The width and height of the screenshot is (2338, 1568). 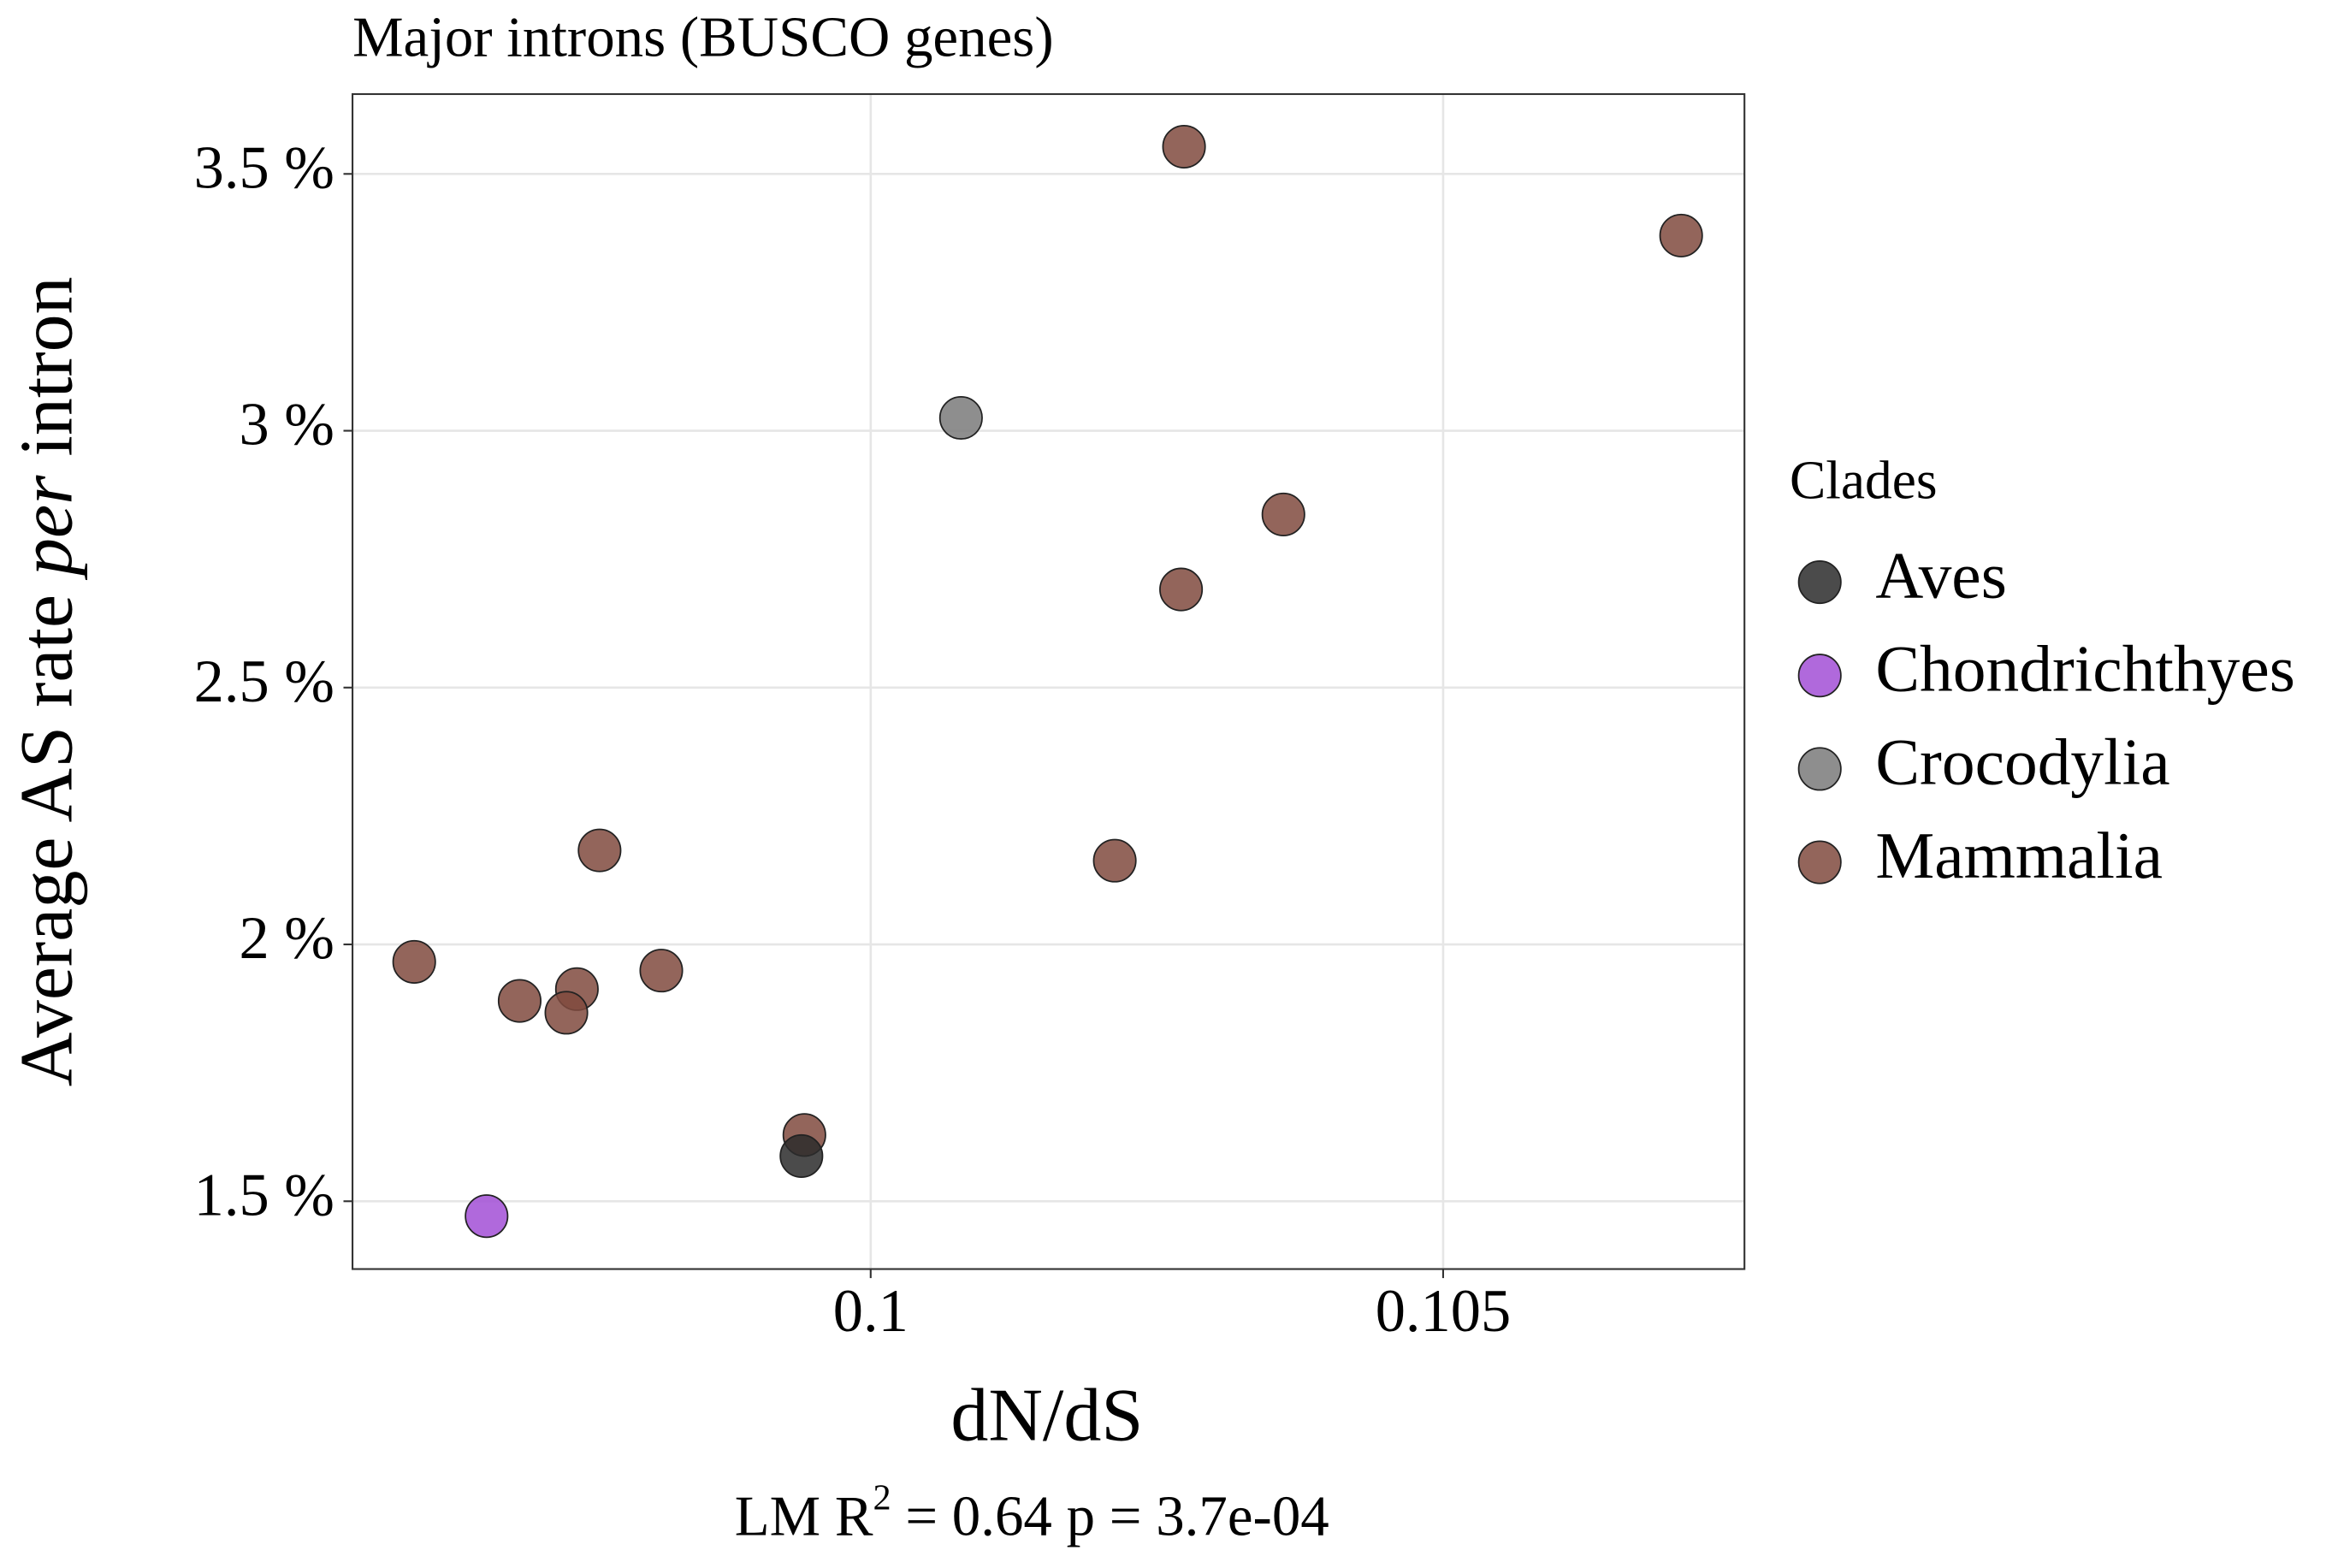 What do you see at coordinates (286, 425) in the screenshot?
I see `y-tick-label: 3 %` at bounding box center [286, 425].